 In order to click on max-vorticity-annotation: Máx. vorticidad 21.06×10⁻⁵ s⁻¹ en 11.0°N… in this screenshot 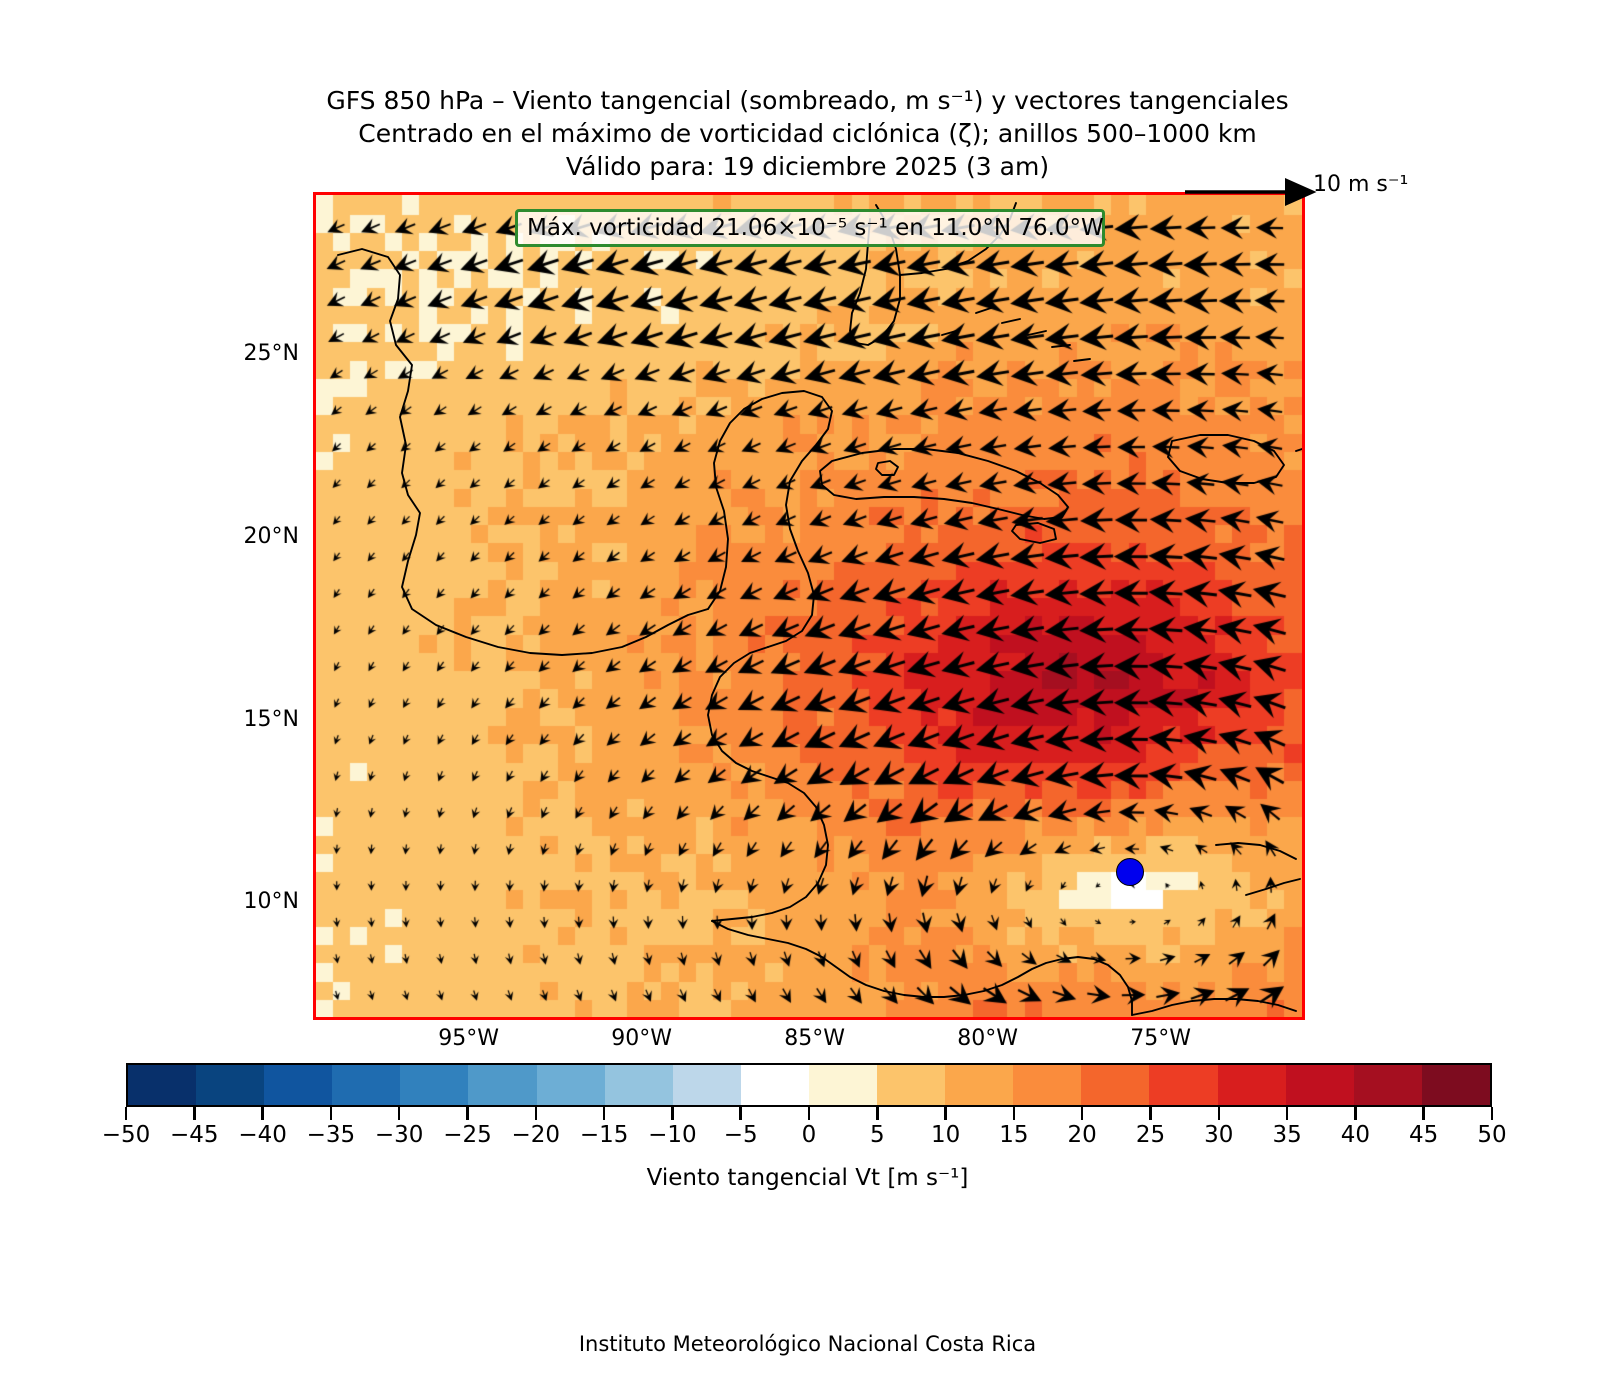, I will do `click(810, 228)`.